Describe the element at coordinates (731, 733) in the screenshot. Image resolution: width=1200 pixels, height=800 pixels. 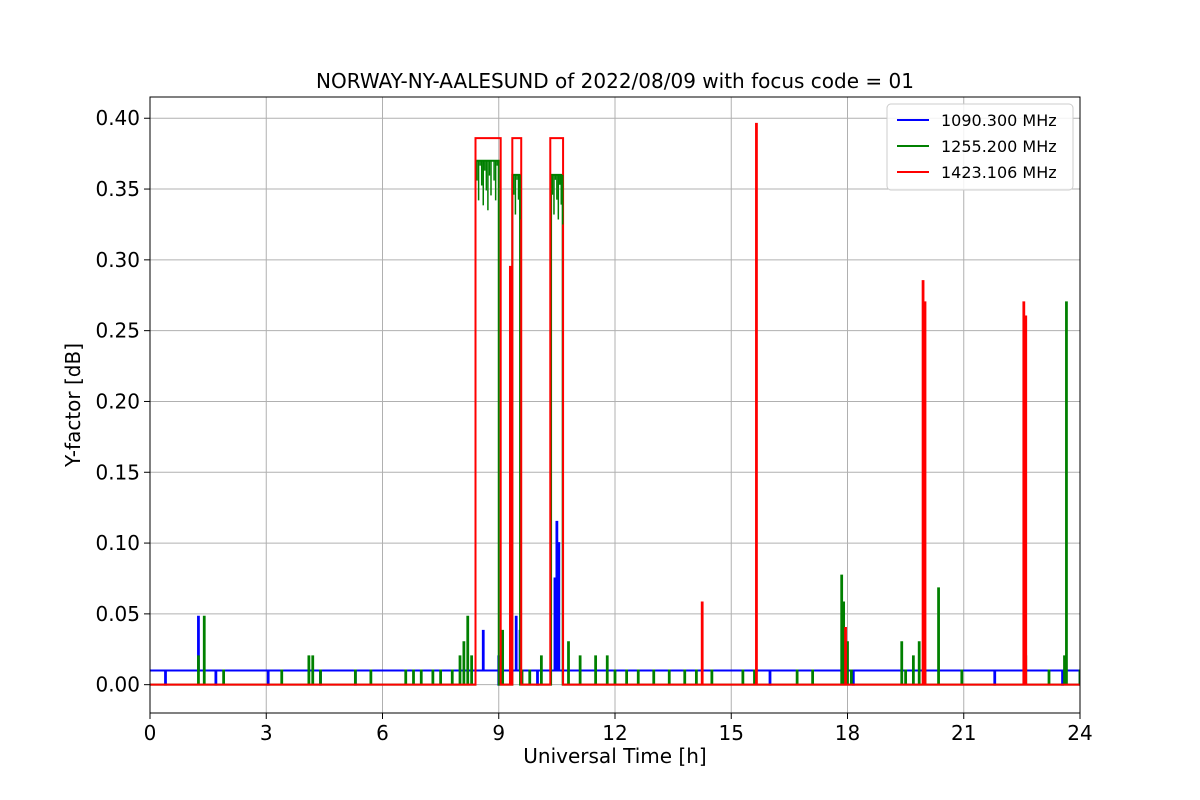
I see `x-tick-label: 15` at that location.